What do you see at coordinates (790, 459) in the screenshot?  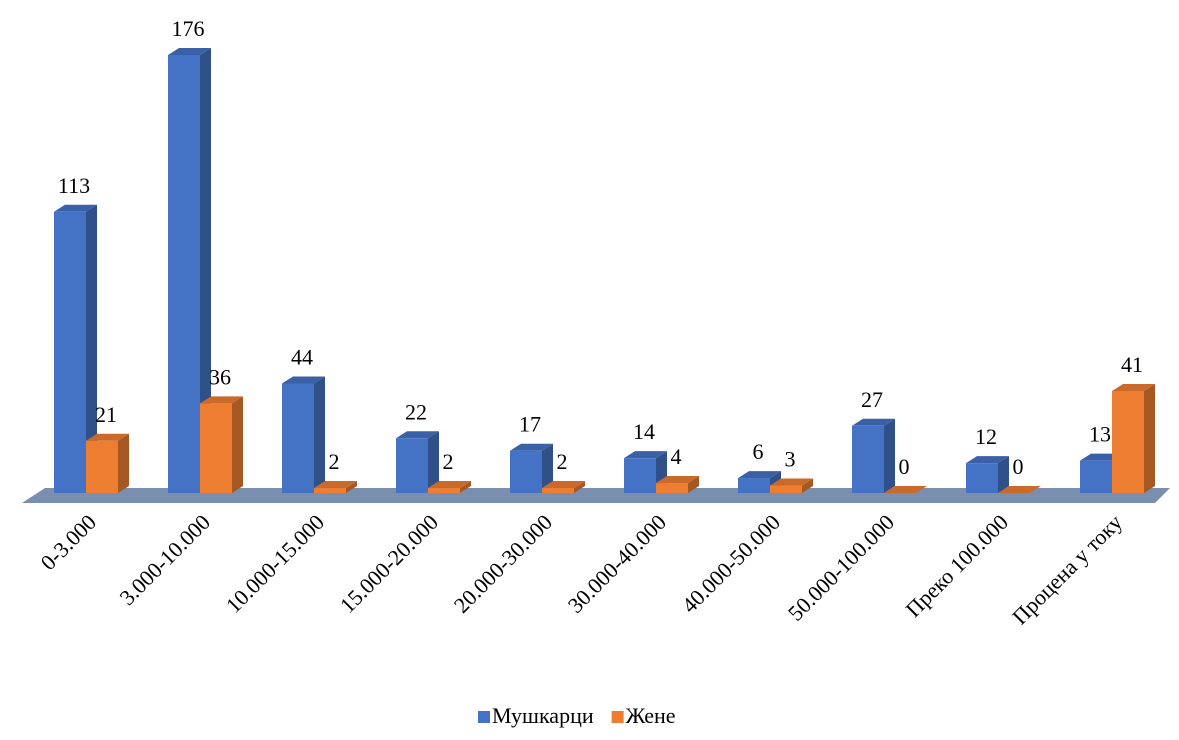 I see `data-label: 3` at bounding box center [790, 459].